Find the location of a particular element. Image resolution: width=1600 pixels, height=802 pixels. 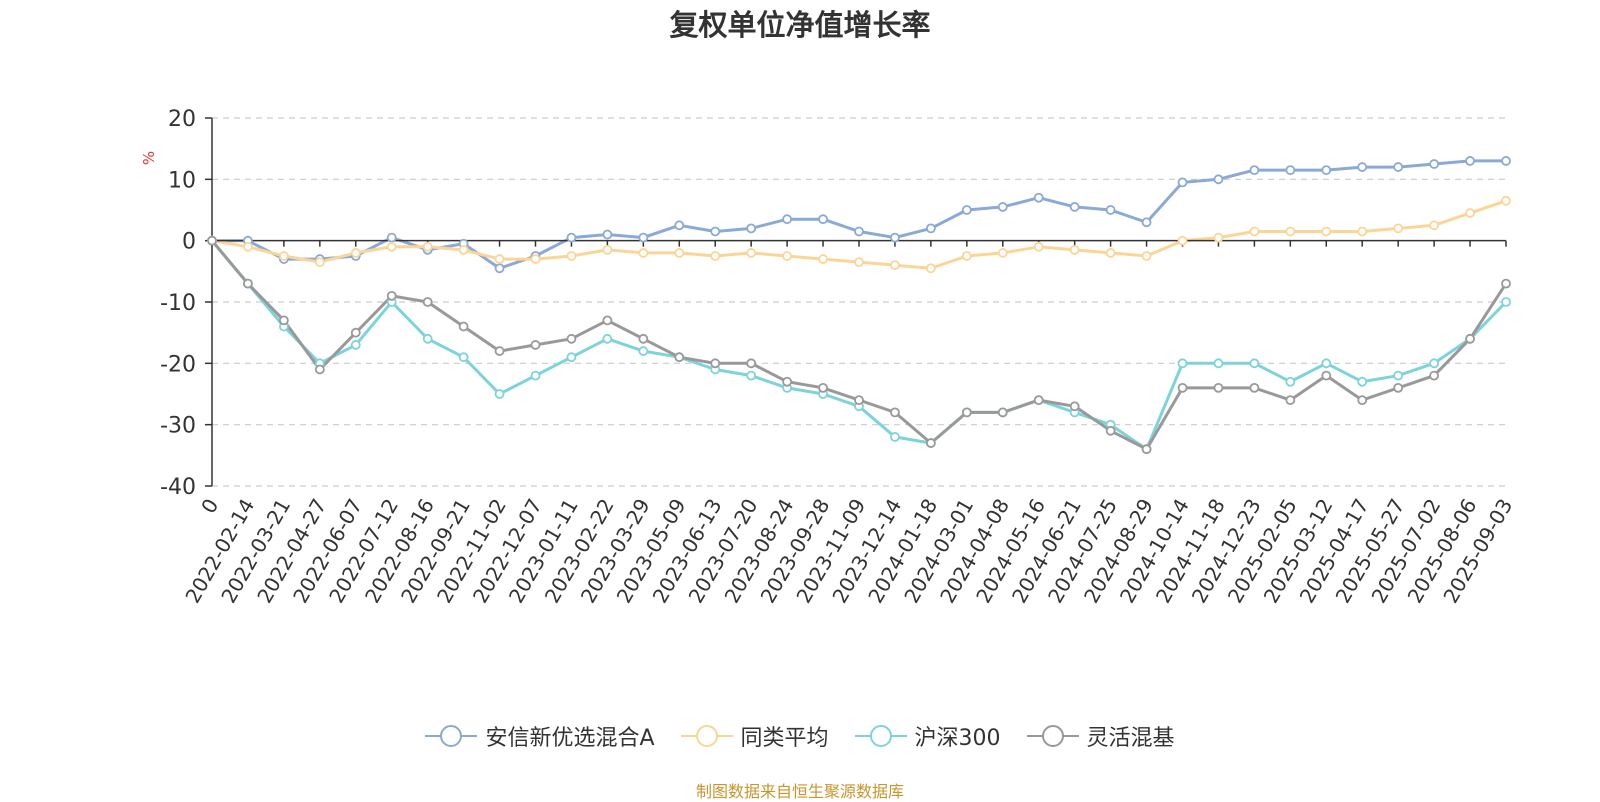

legend: 安信新优选混合A 同类平均 沪深300 灵活混基 is located at coordinates (800, 736).